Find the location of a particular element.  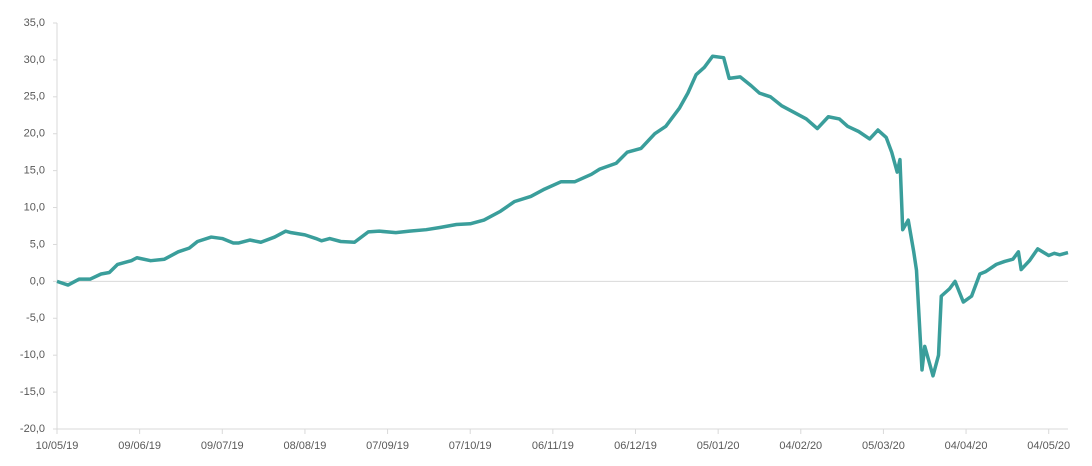

x-tick-label: 04/05/20 is located at coordinates (1048, 446).